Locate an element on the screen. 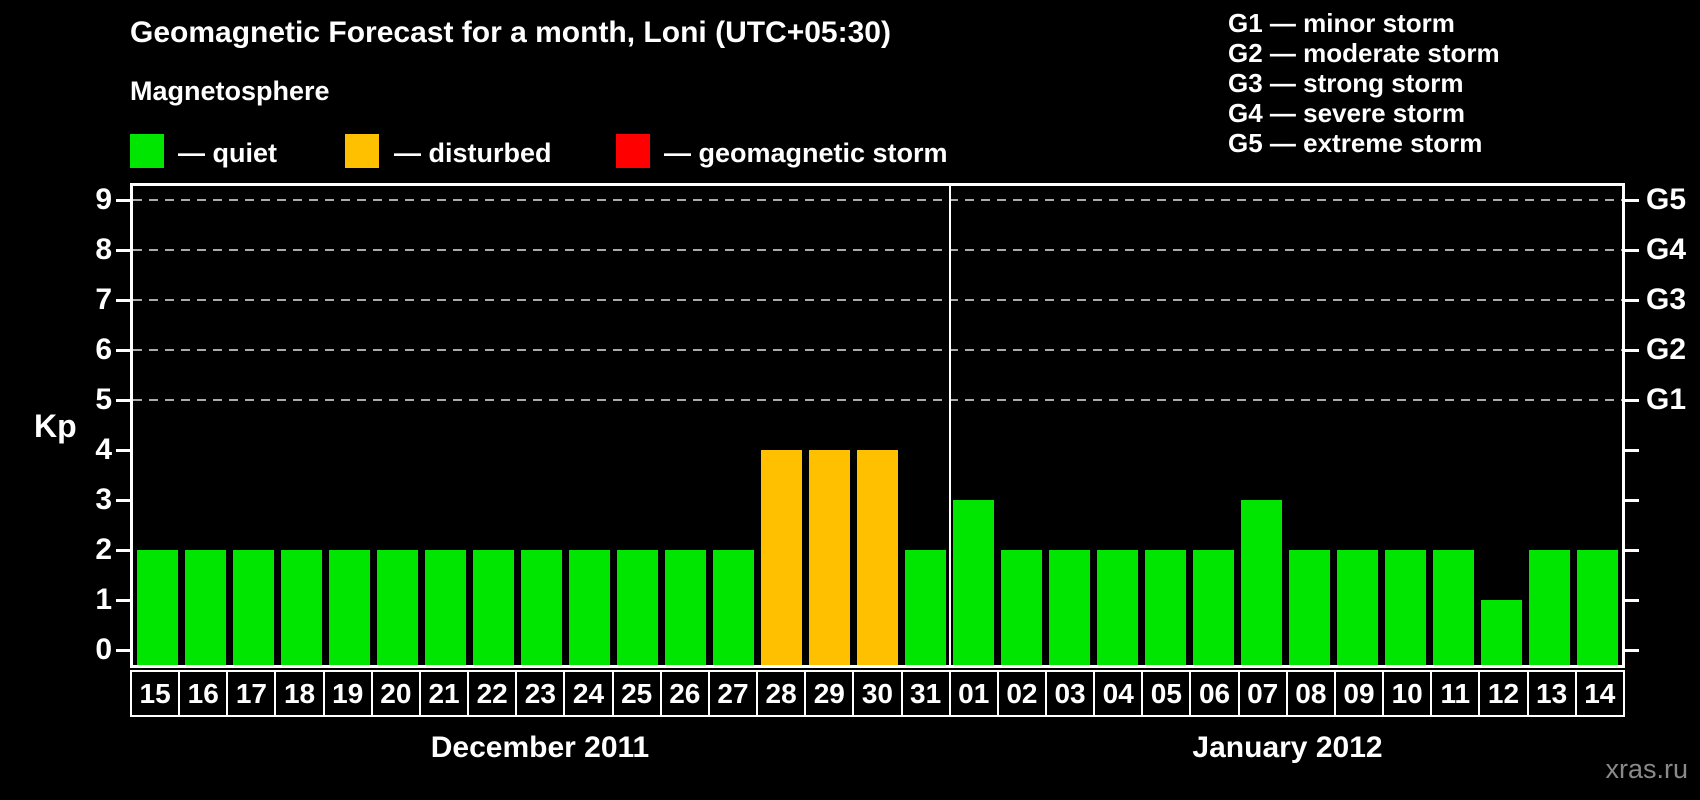 The image size is (1700, 800). day-label-box: 20 is located at coordinates (395, 693).